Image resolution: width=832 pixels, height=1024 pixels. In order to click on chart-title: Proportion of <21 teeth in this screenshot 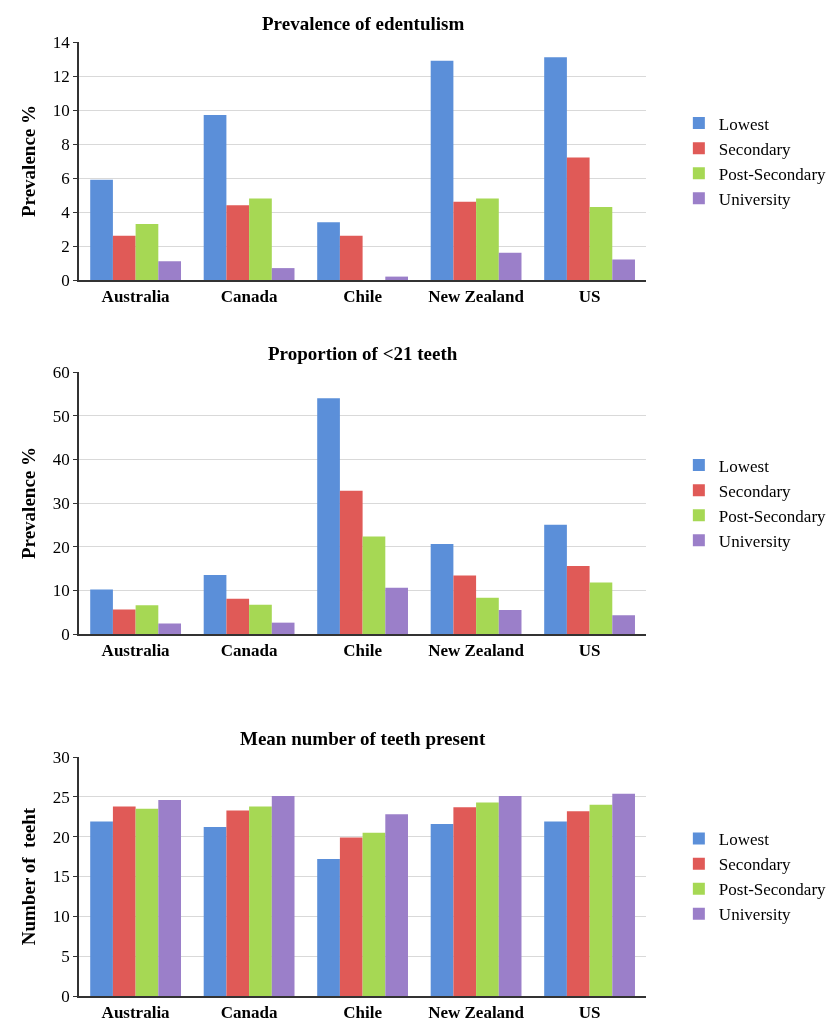, I will do `click(363, 353)`.